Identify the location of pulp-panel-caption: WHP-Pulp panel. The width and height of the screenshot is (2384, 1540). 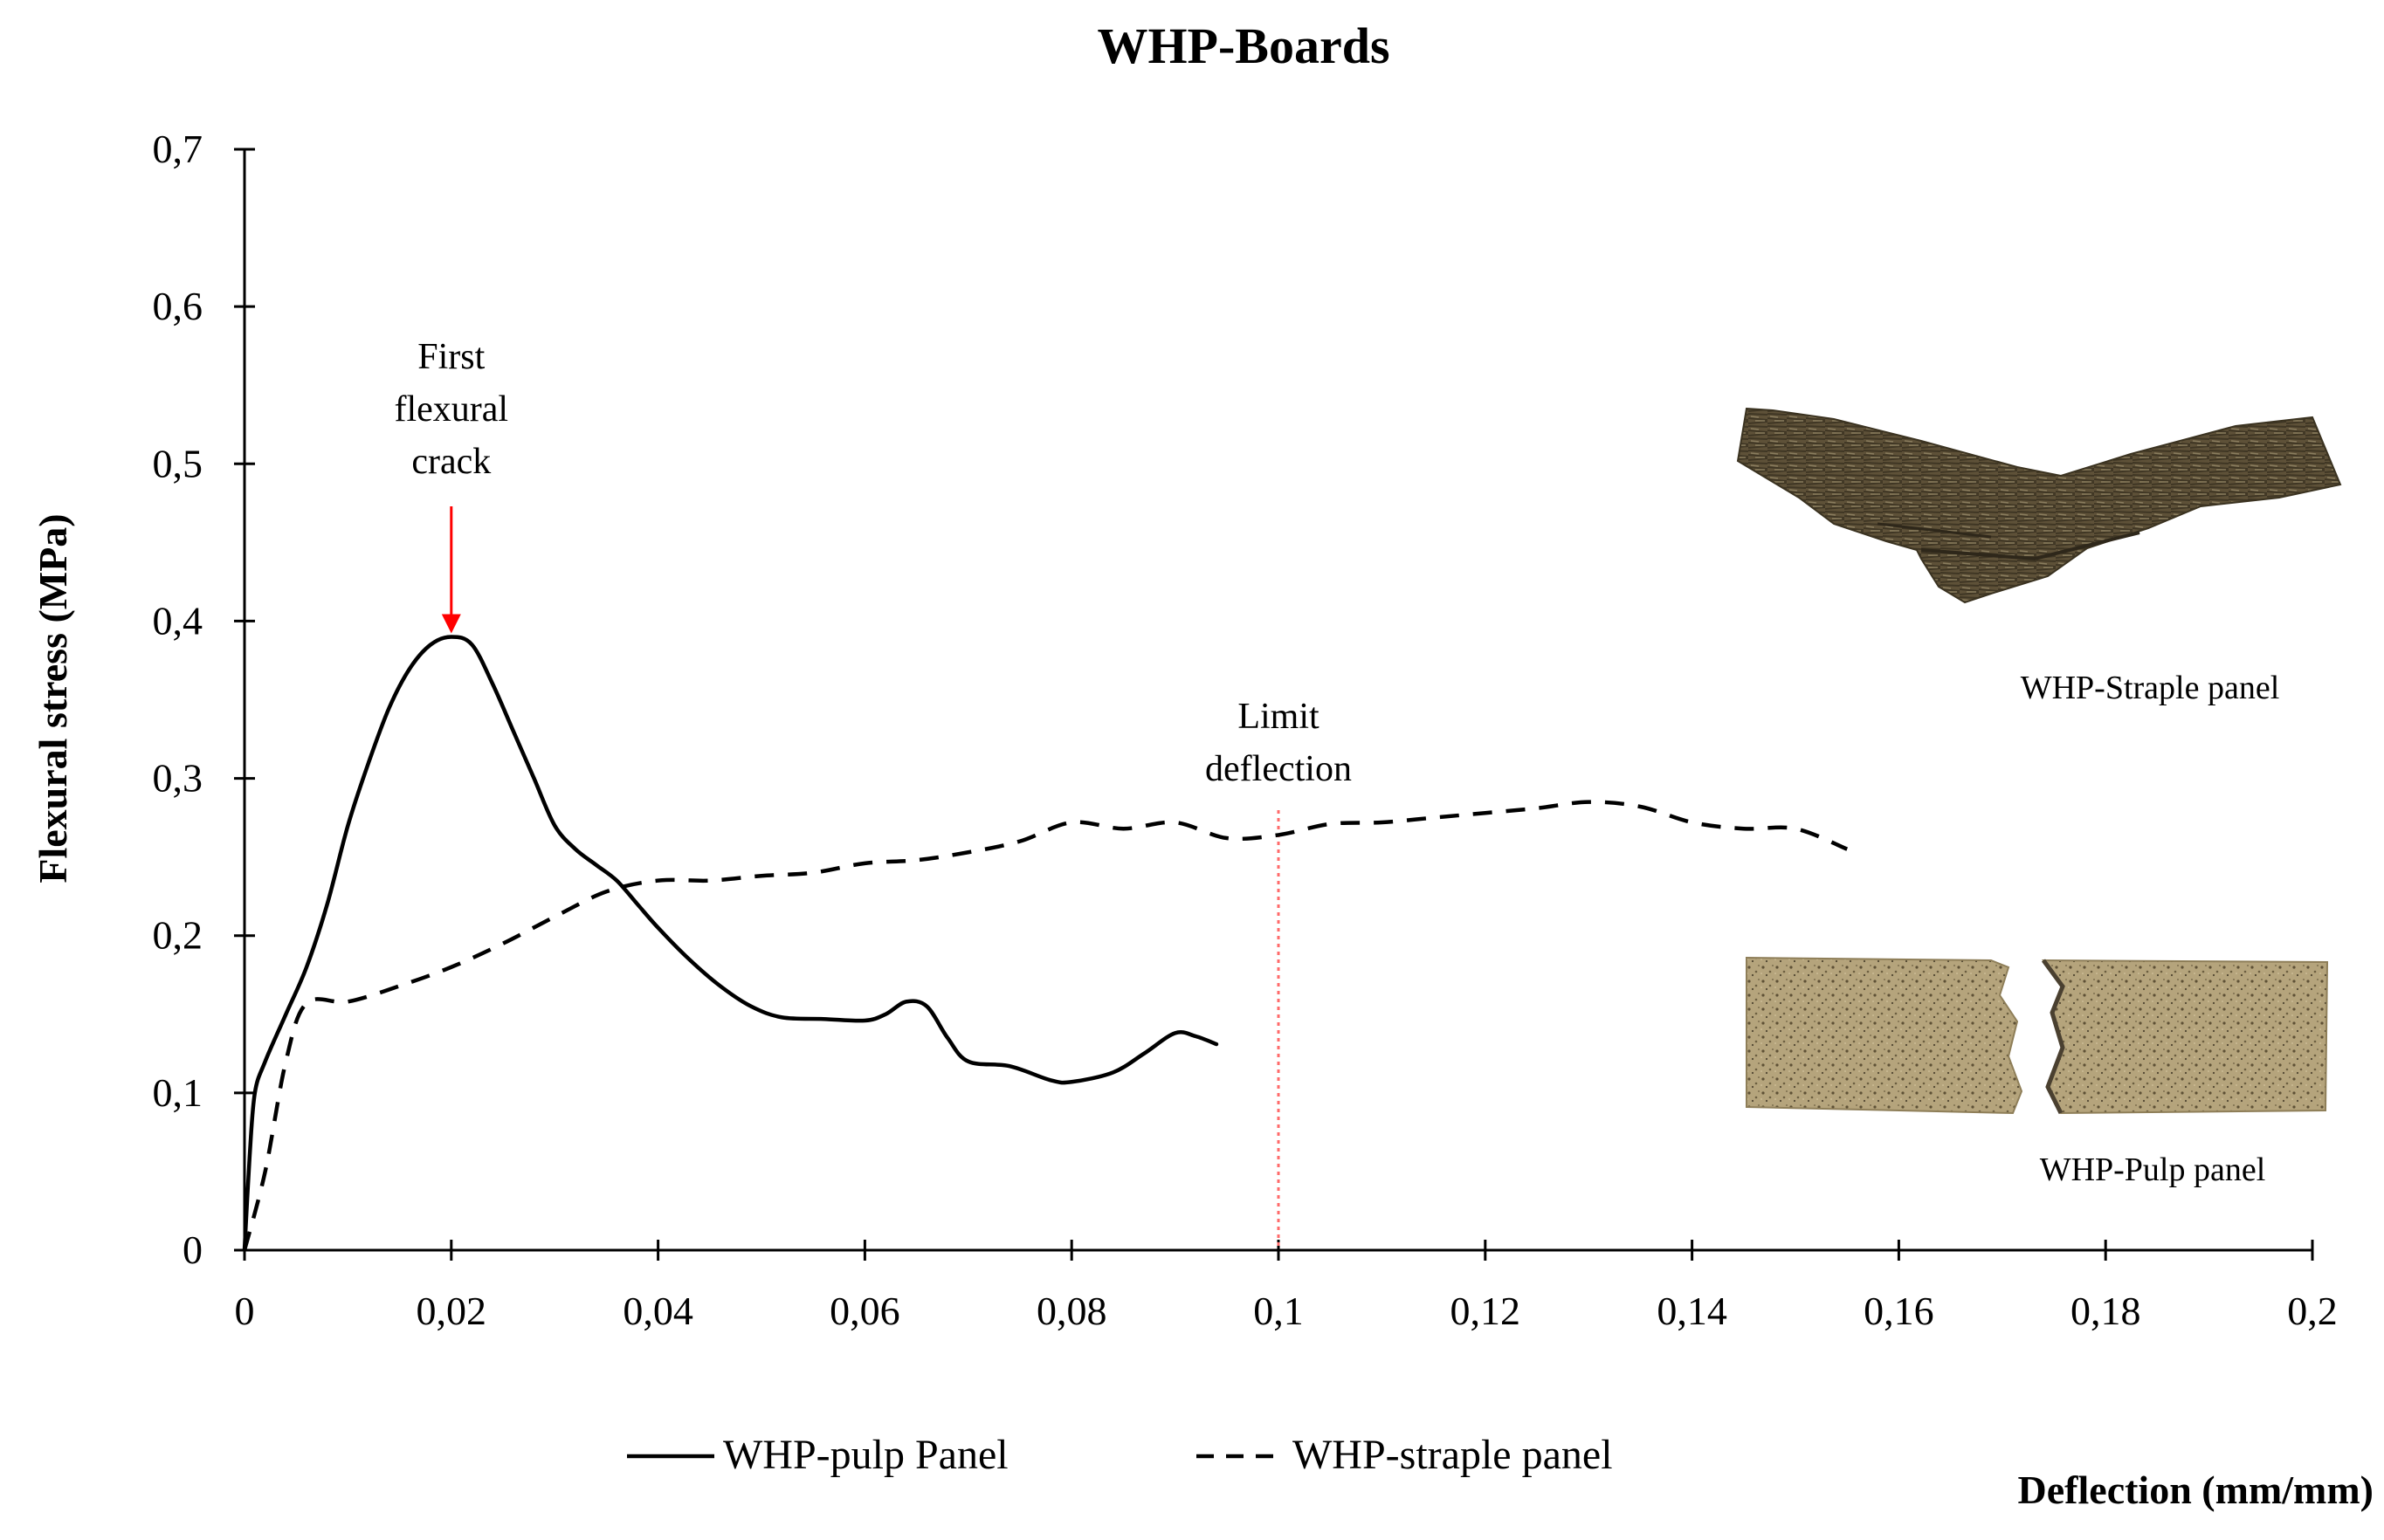
(2153, 1170).